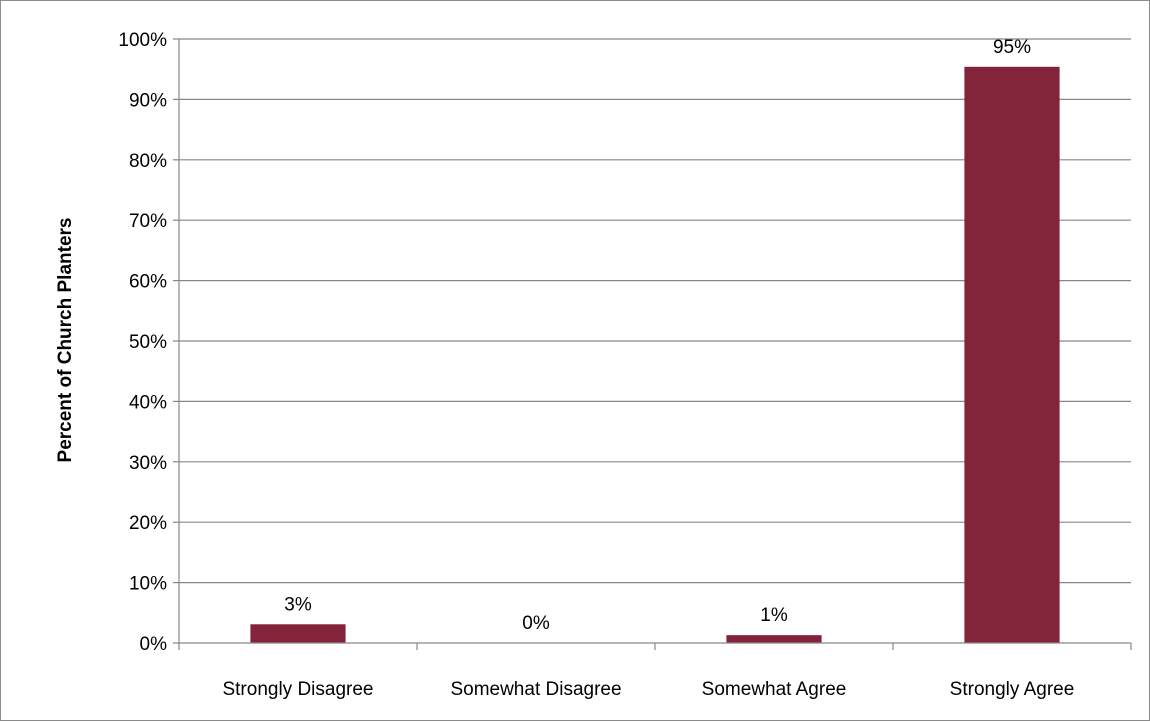  What do you see at coordinates (1012, 689) in the screenshot?
I see `x-tick-label: Strongly Agree` at bounding box center [1012, 689].